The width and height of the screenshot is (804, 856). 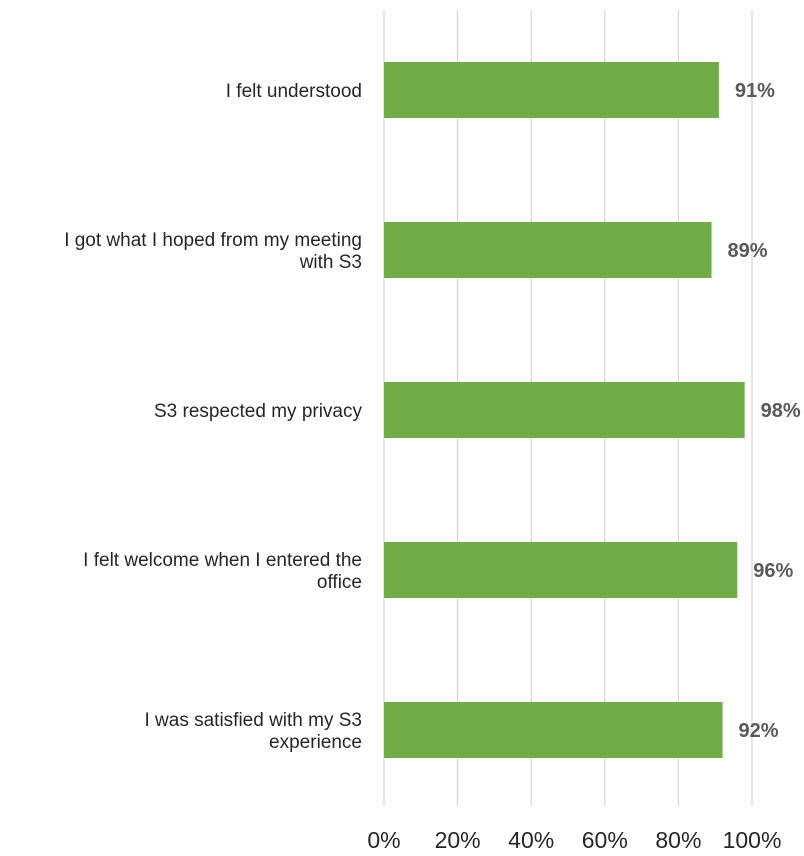 What do you see at coordinates (755, 91) in the screenshot?
I see `data-label-1: 91%` at bounding box center [755, 91].